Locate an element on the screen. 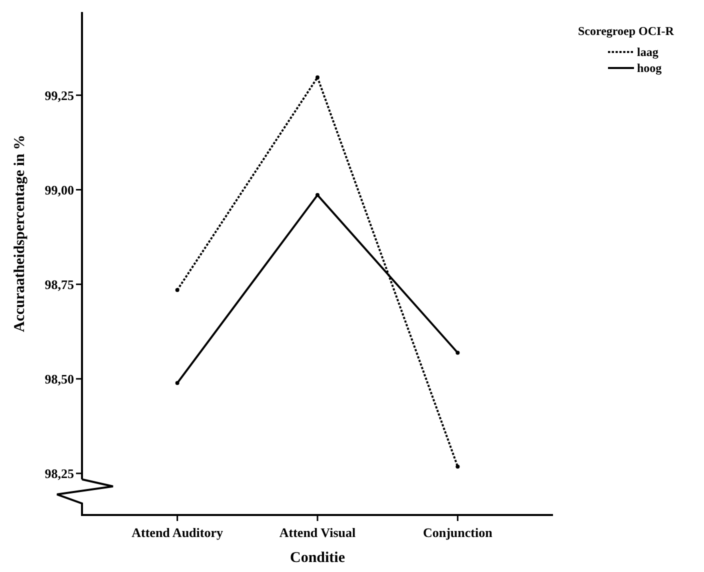 Image resolution: width=704 pixels, height=572 pixels. x-tick-label: Attend Auditory is located at coordinates (178, 532).